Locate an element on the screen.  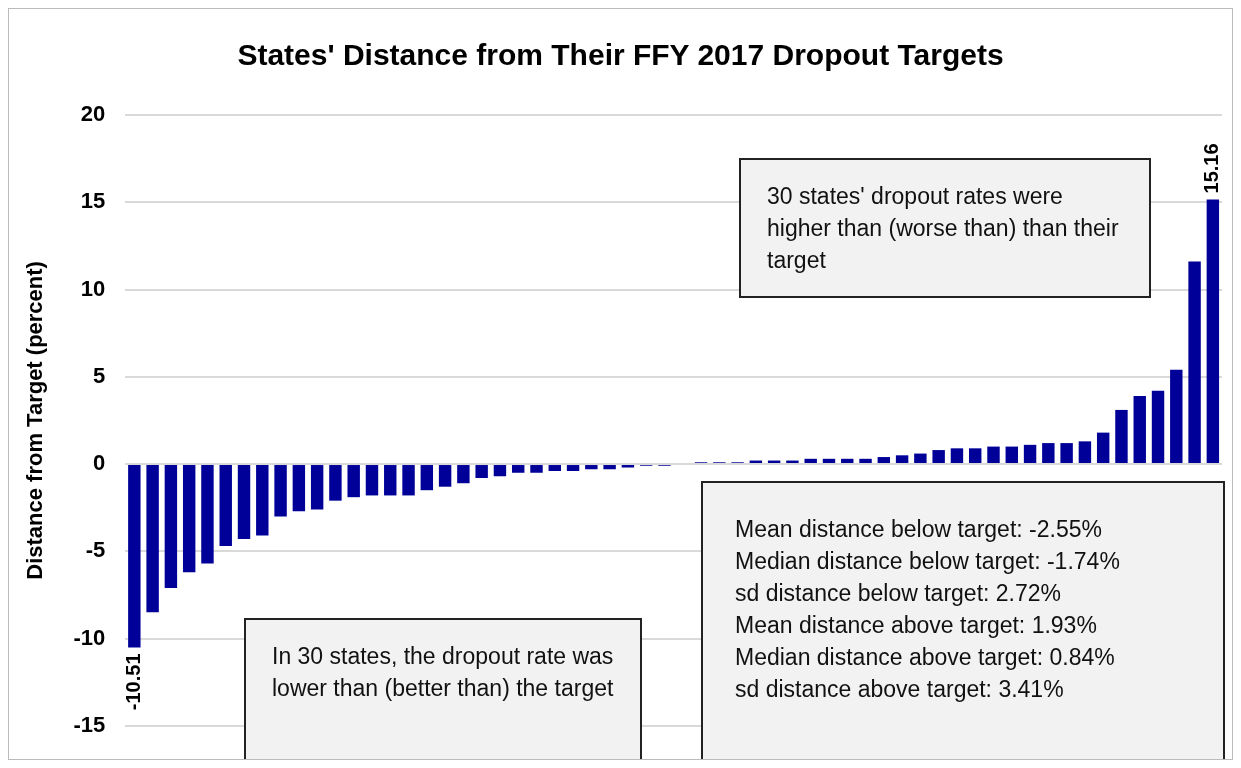
y-tick-label: 0 is located at coordinates (99, 463).